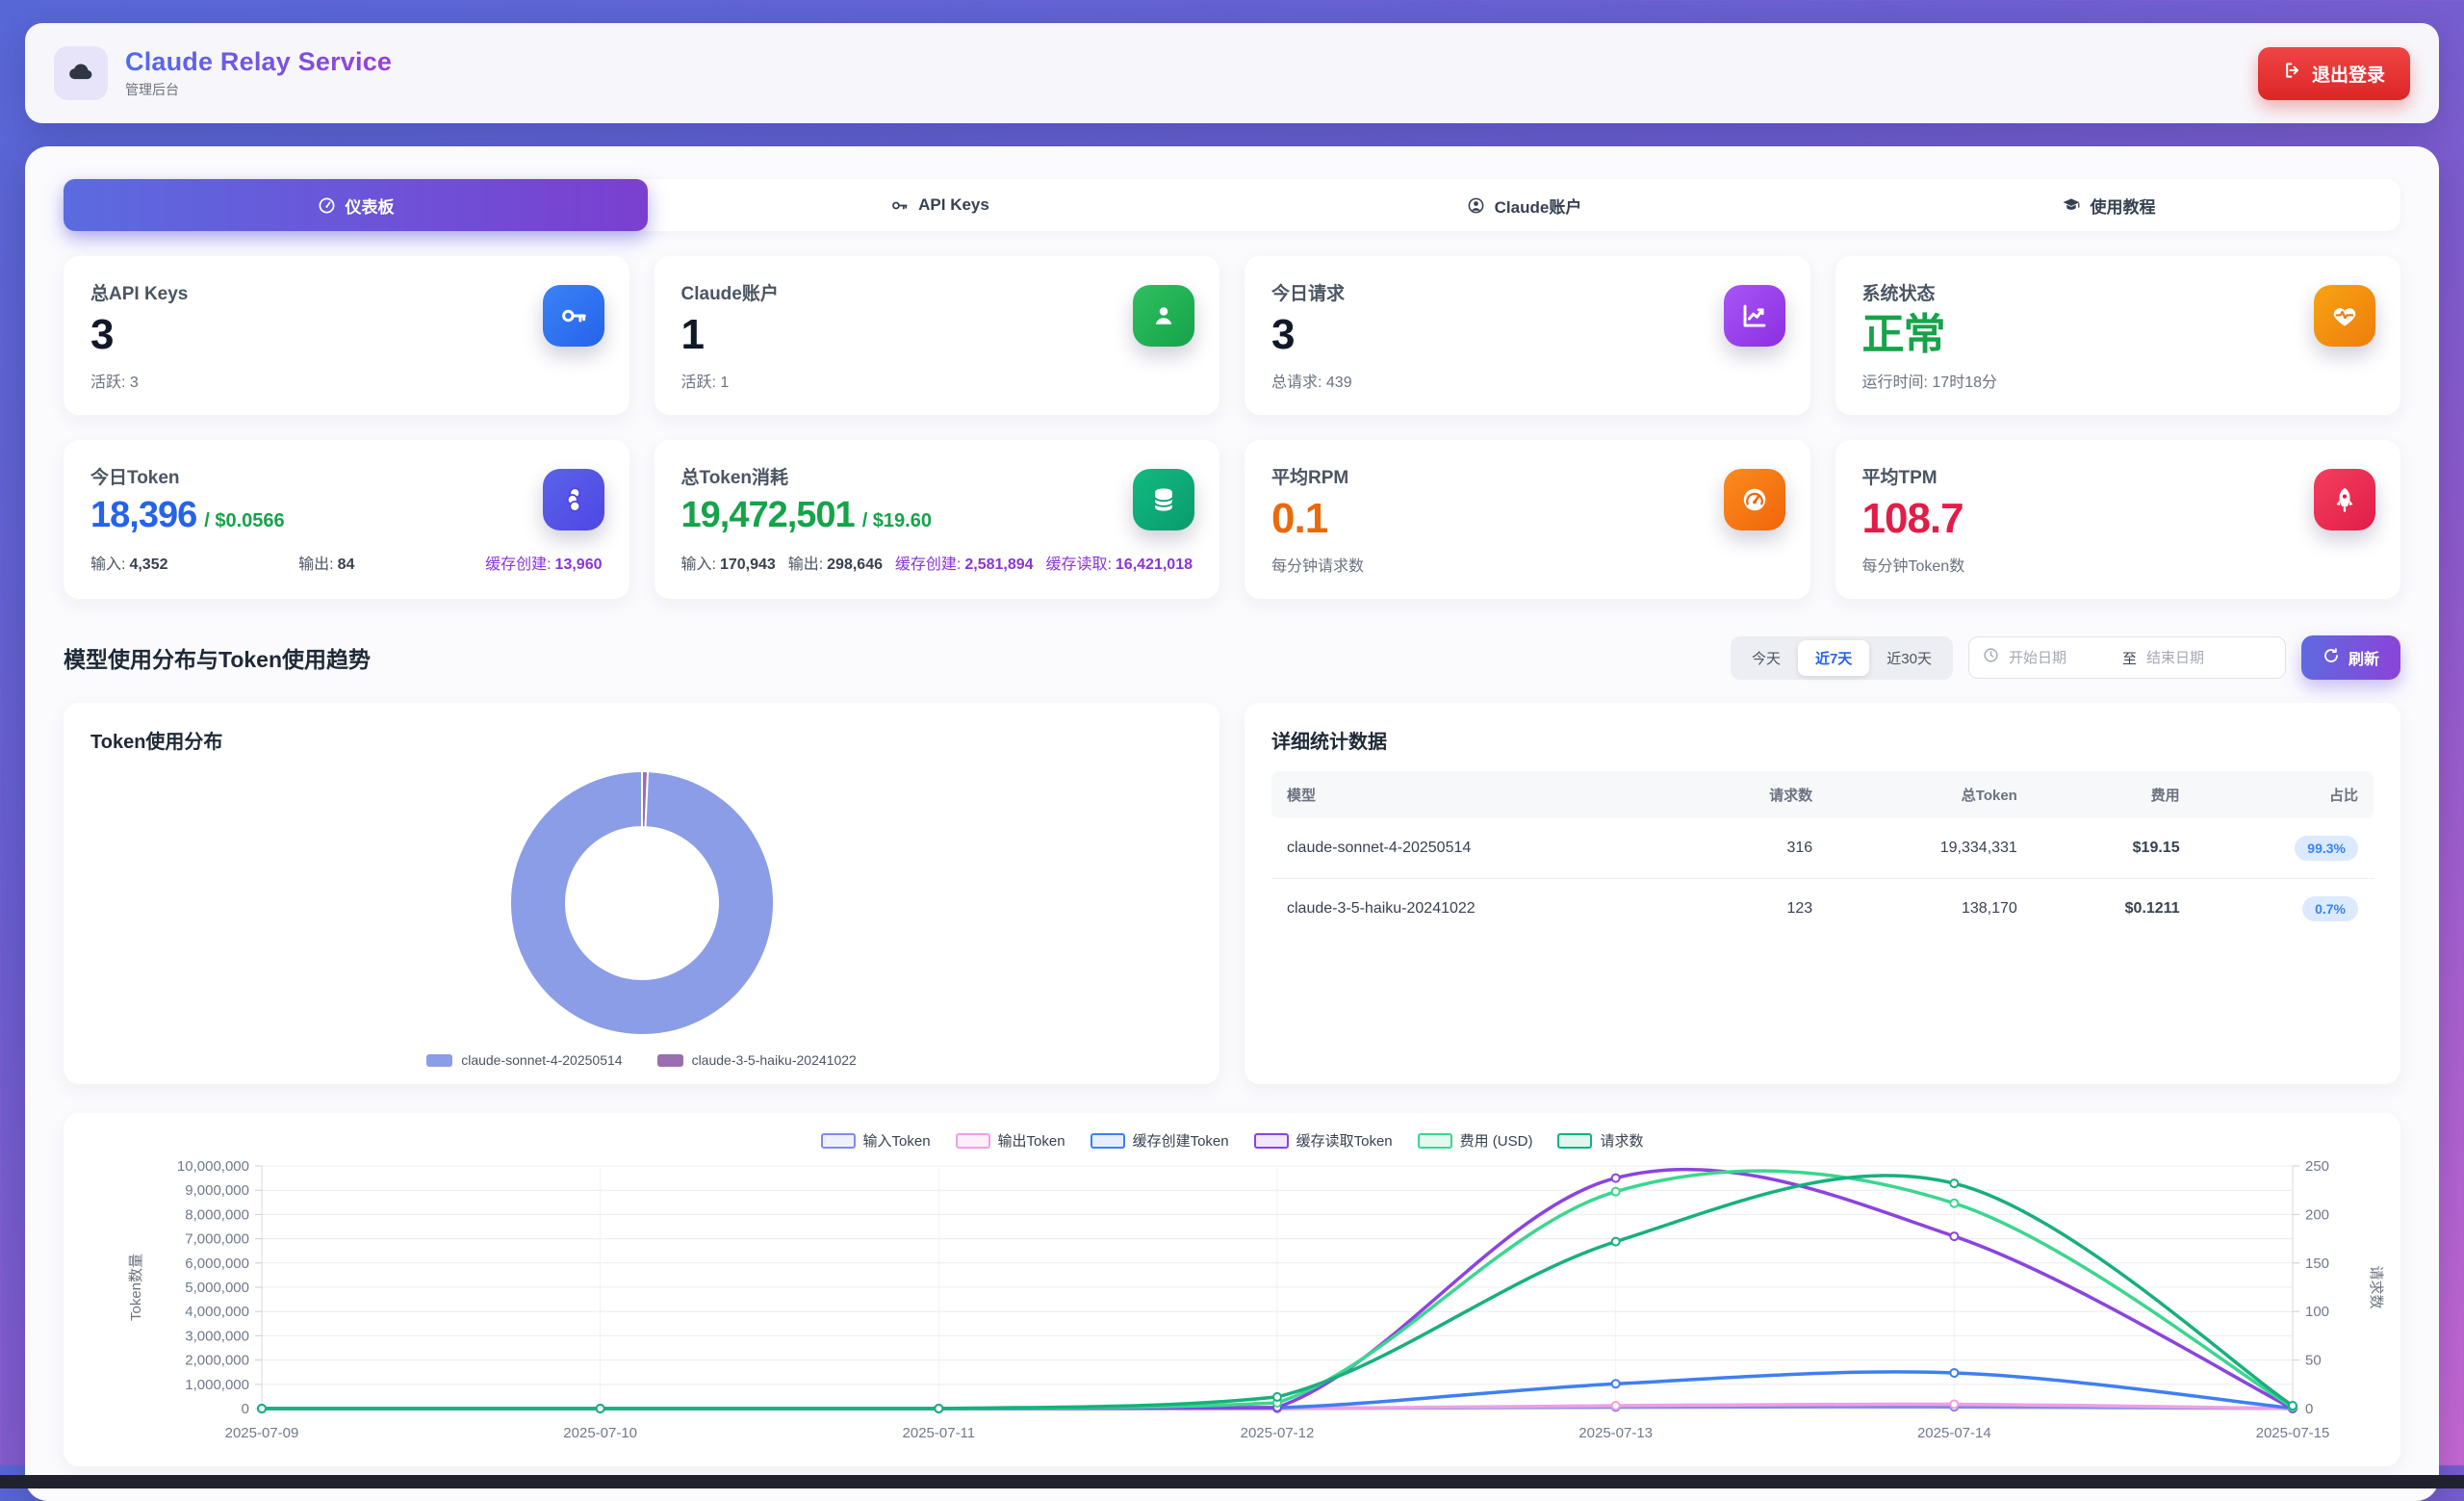  Describe the element at coordinates (1311, 383) in the screenshot. I see `stat-subtitle: 总请求: 439` at that location.